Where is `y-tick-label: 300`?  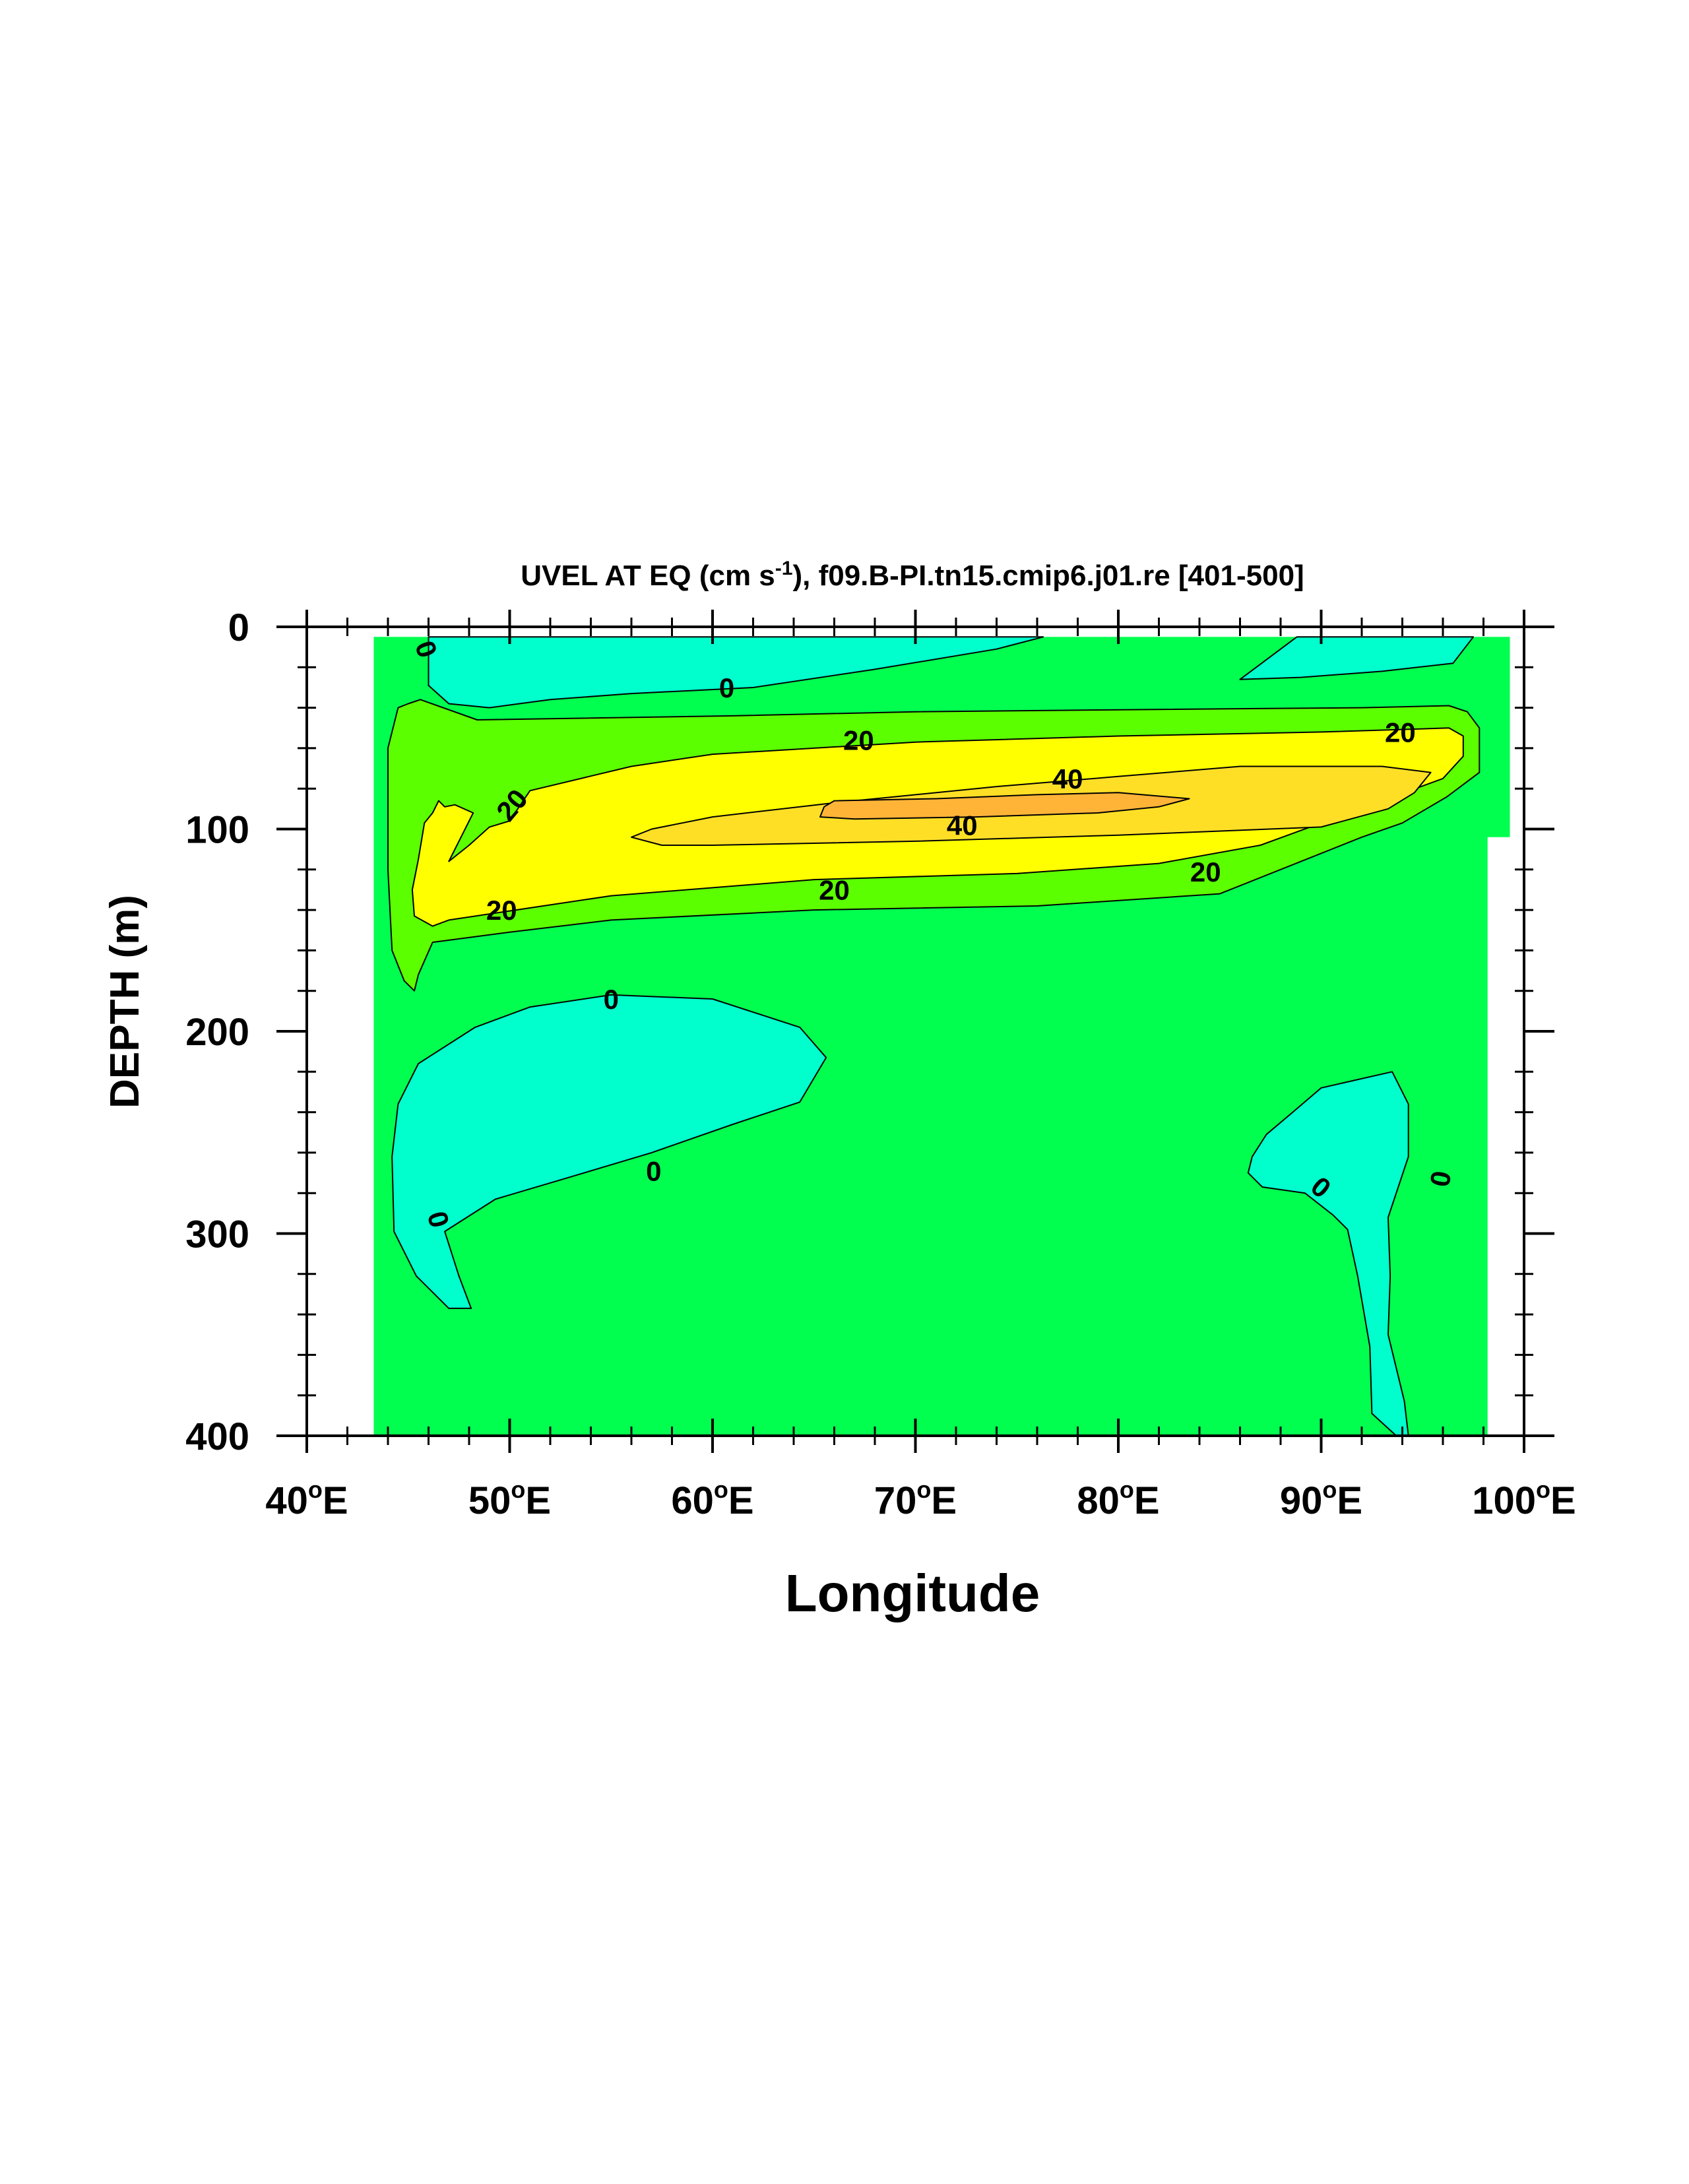 y-tick-label: 300 is located at coordinates (217, 1234).